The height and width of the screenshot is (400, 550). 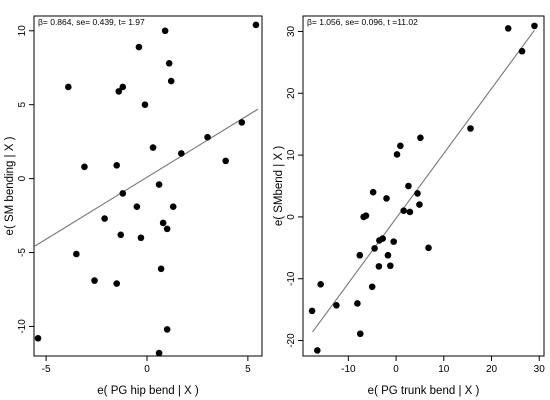 What do you see at coordinates (146, 178) in the screenshot?
I see `regression-line` at bounding box center [146, 178].